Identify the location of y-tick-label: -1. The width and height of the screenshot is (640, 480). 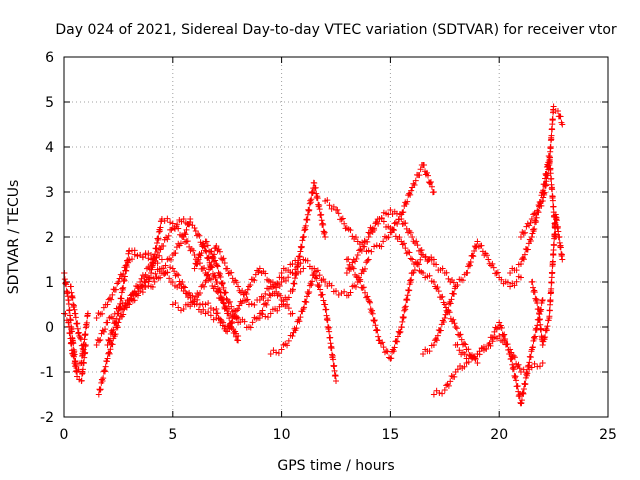
(47, 373).